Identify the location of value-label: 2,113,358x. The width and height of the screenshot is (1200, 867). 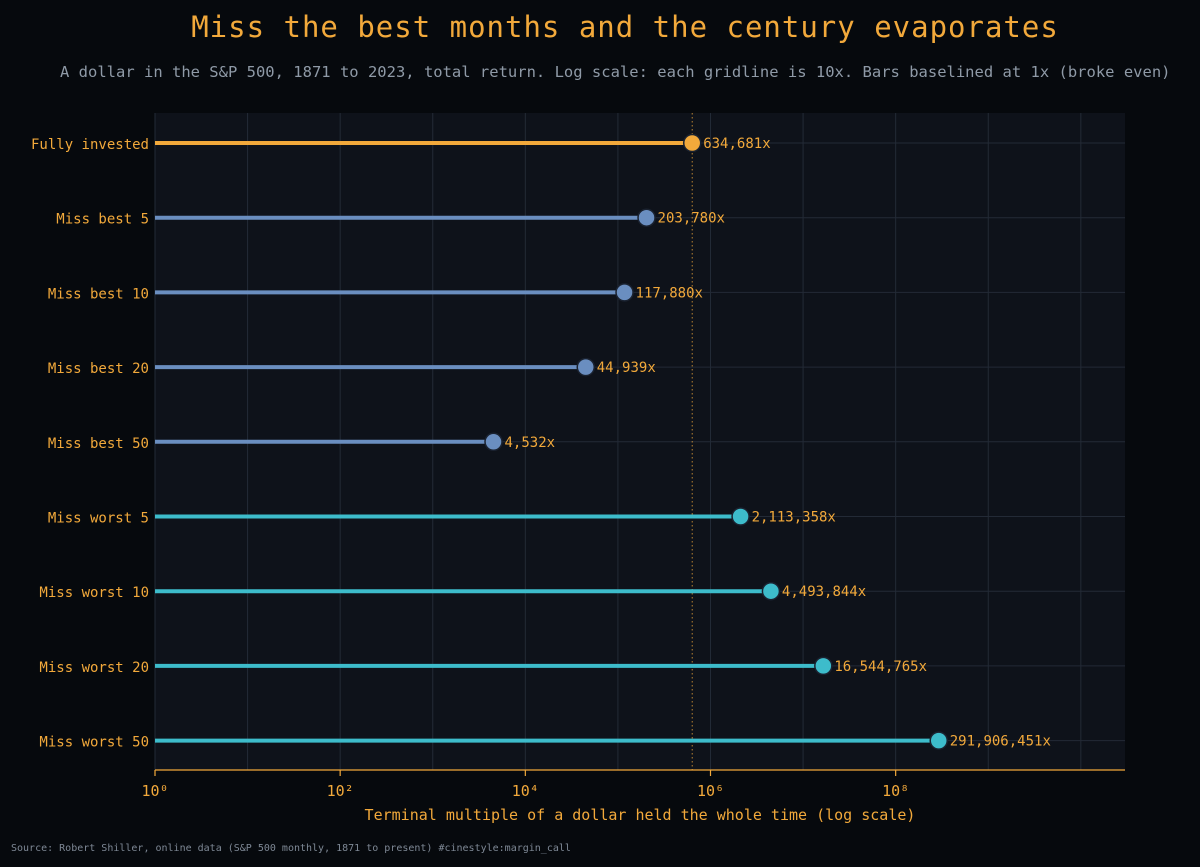
(794, 518).